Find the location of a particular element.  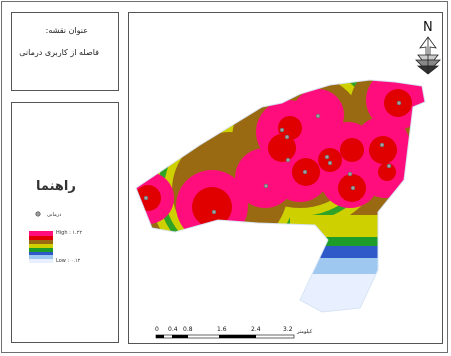

scale-tick-1: 0.4 is located at coordinates (173, 329).